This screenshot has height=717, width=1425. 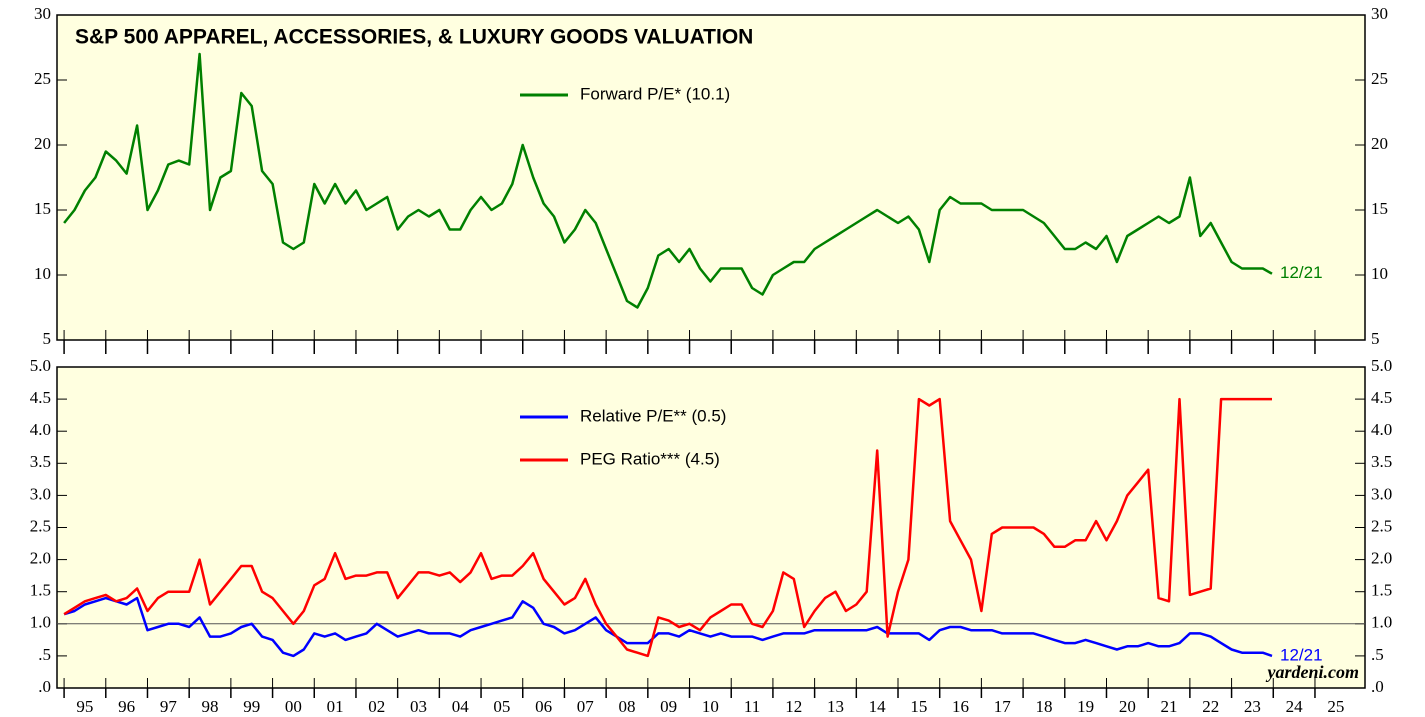 What do you see at coordinates (418, 706) in the screenshot?
I see `x-tick-label: 03` at bounding box center [418, 706].